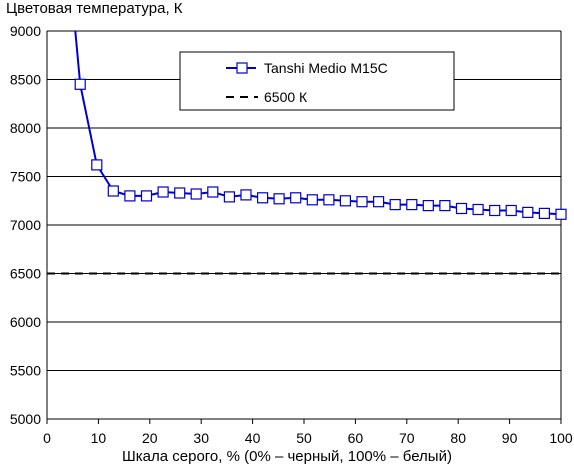 The height and width of the screenshot is (469, 574). What do you see at coordinates (356, 438) in the screenshot?
I see `x-tick-label: 60` at bounding box center [356, 438].